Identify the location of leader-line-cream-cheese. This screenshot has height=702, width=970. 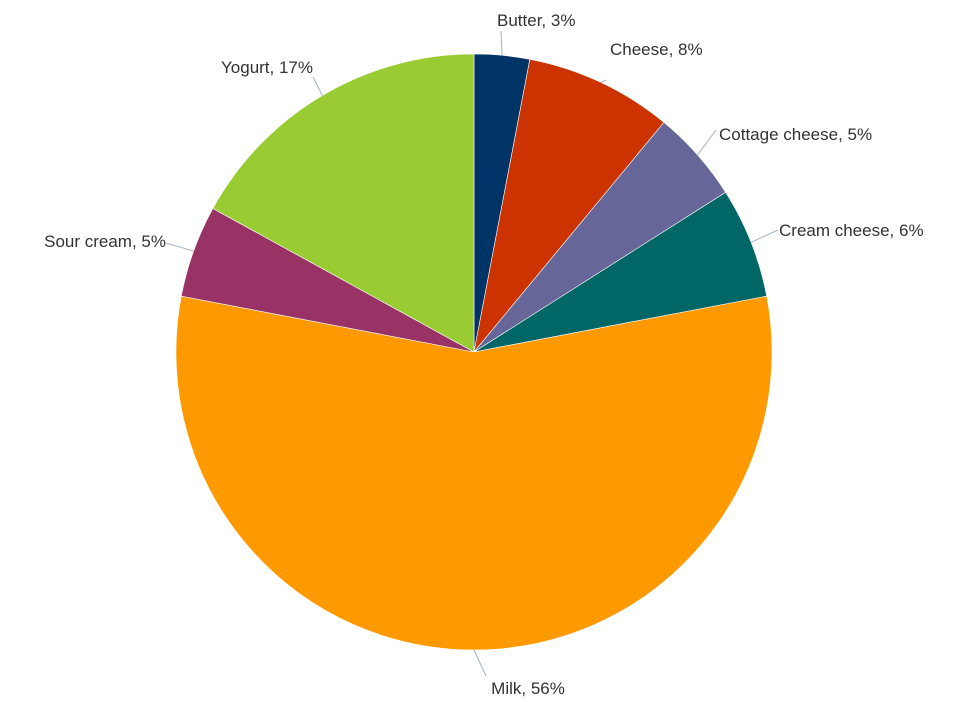
(764, 236).